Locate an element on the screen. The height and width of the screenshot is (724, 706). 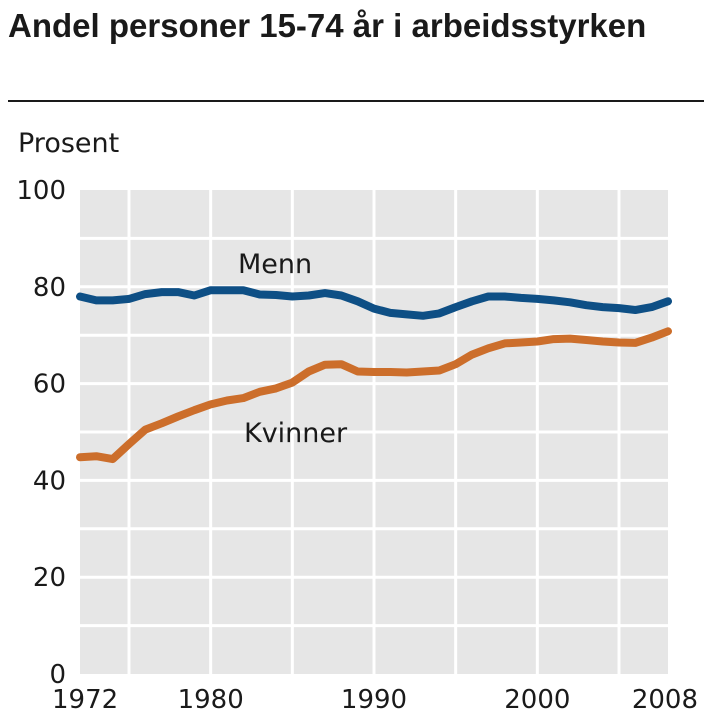
x-tick-label: 2000 is located at coordinates (537, 700).